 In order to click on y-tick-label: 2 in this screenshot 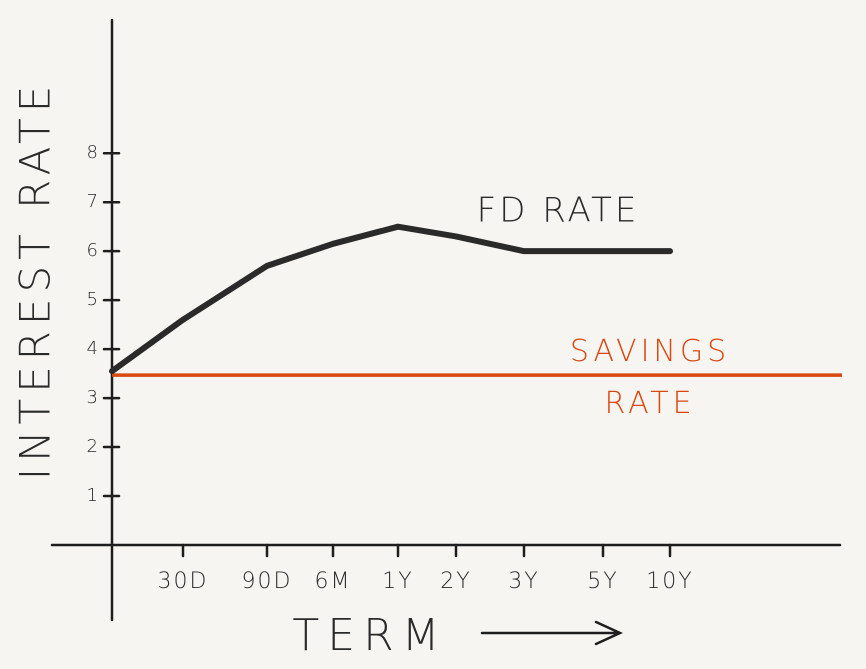, I will do `click(92, 446)`.